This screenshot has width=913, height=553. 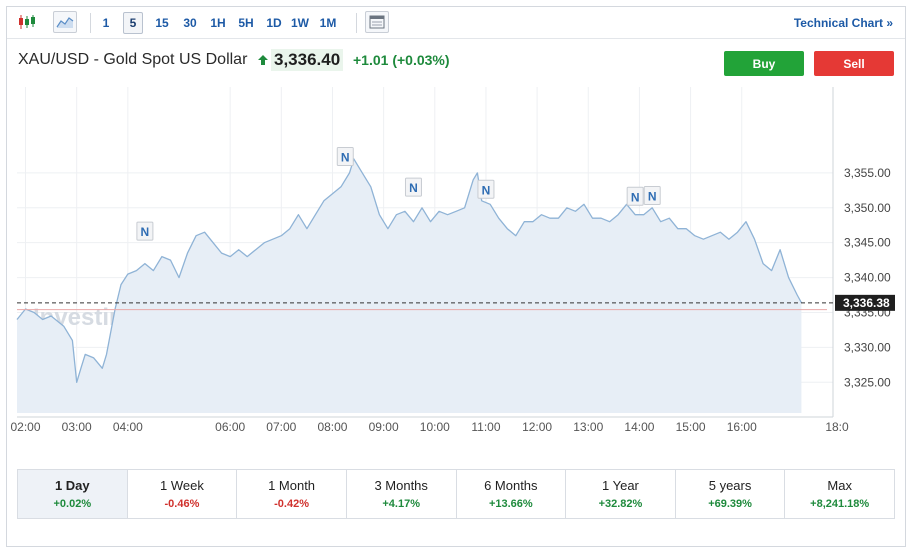 What do you see at coordinates (300, 23) in the screenshot?
I see `timeframe-1w: 1W` at bounding box center [300, 23].